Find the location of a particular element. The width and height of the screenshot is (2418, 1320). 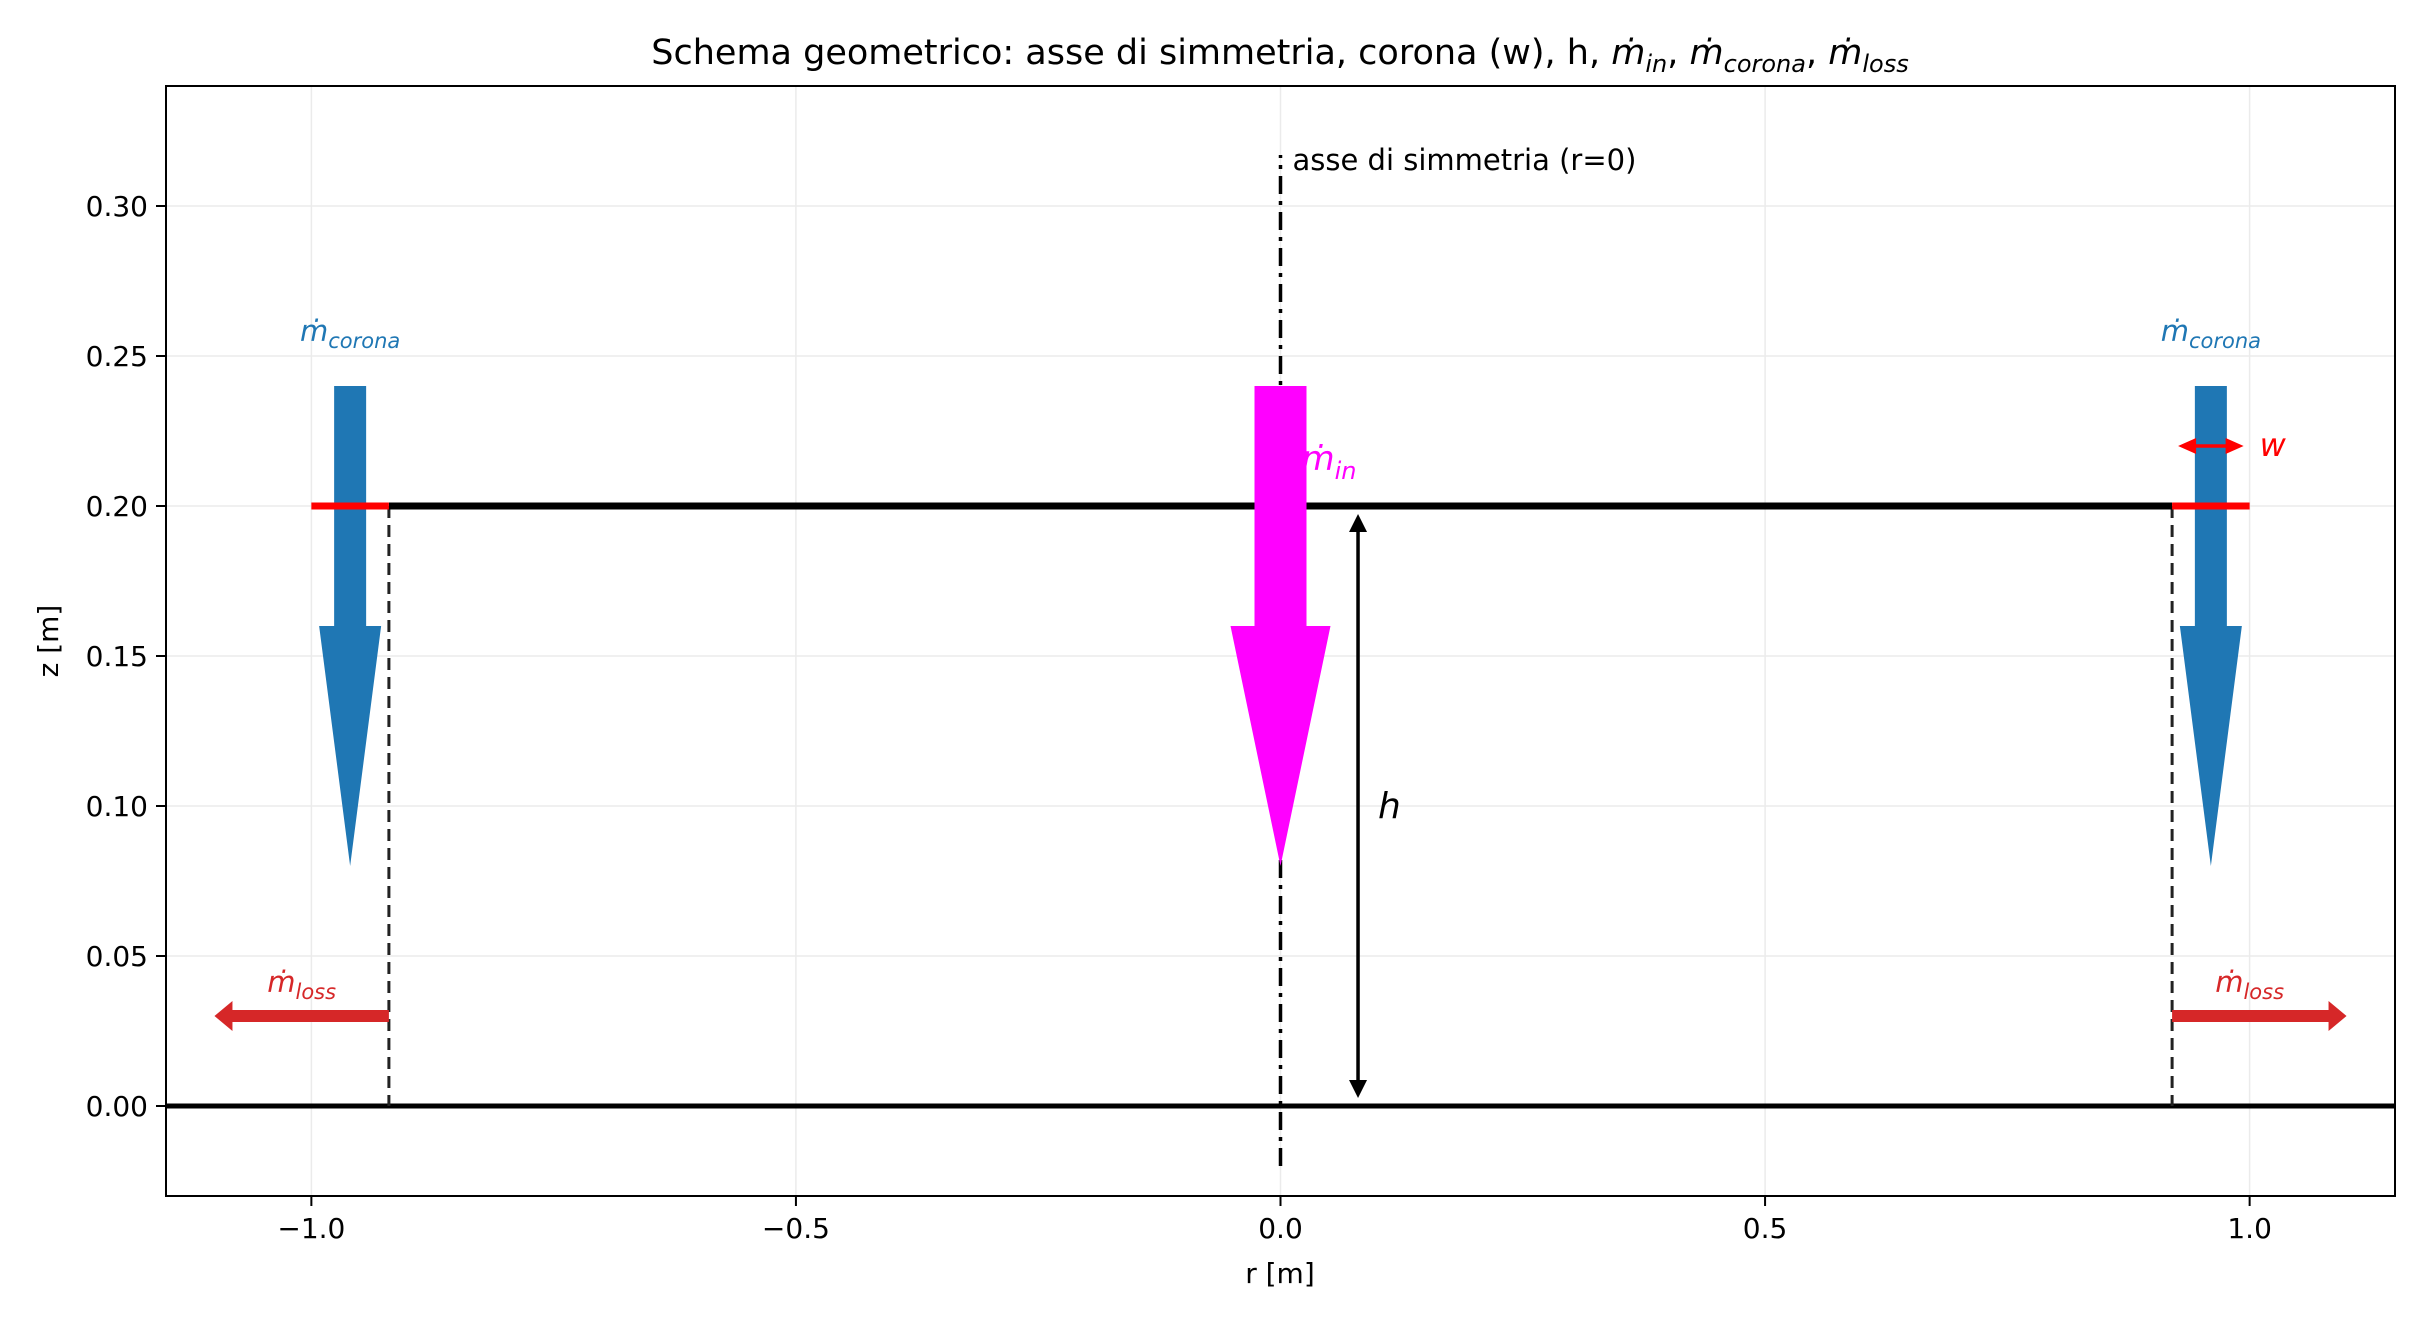

h-label: h is located at coordinates (1389, 806).